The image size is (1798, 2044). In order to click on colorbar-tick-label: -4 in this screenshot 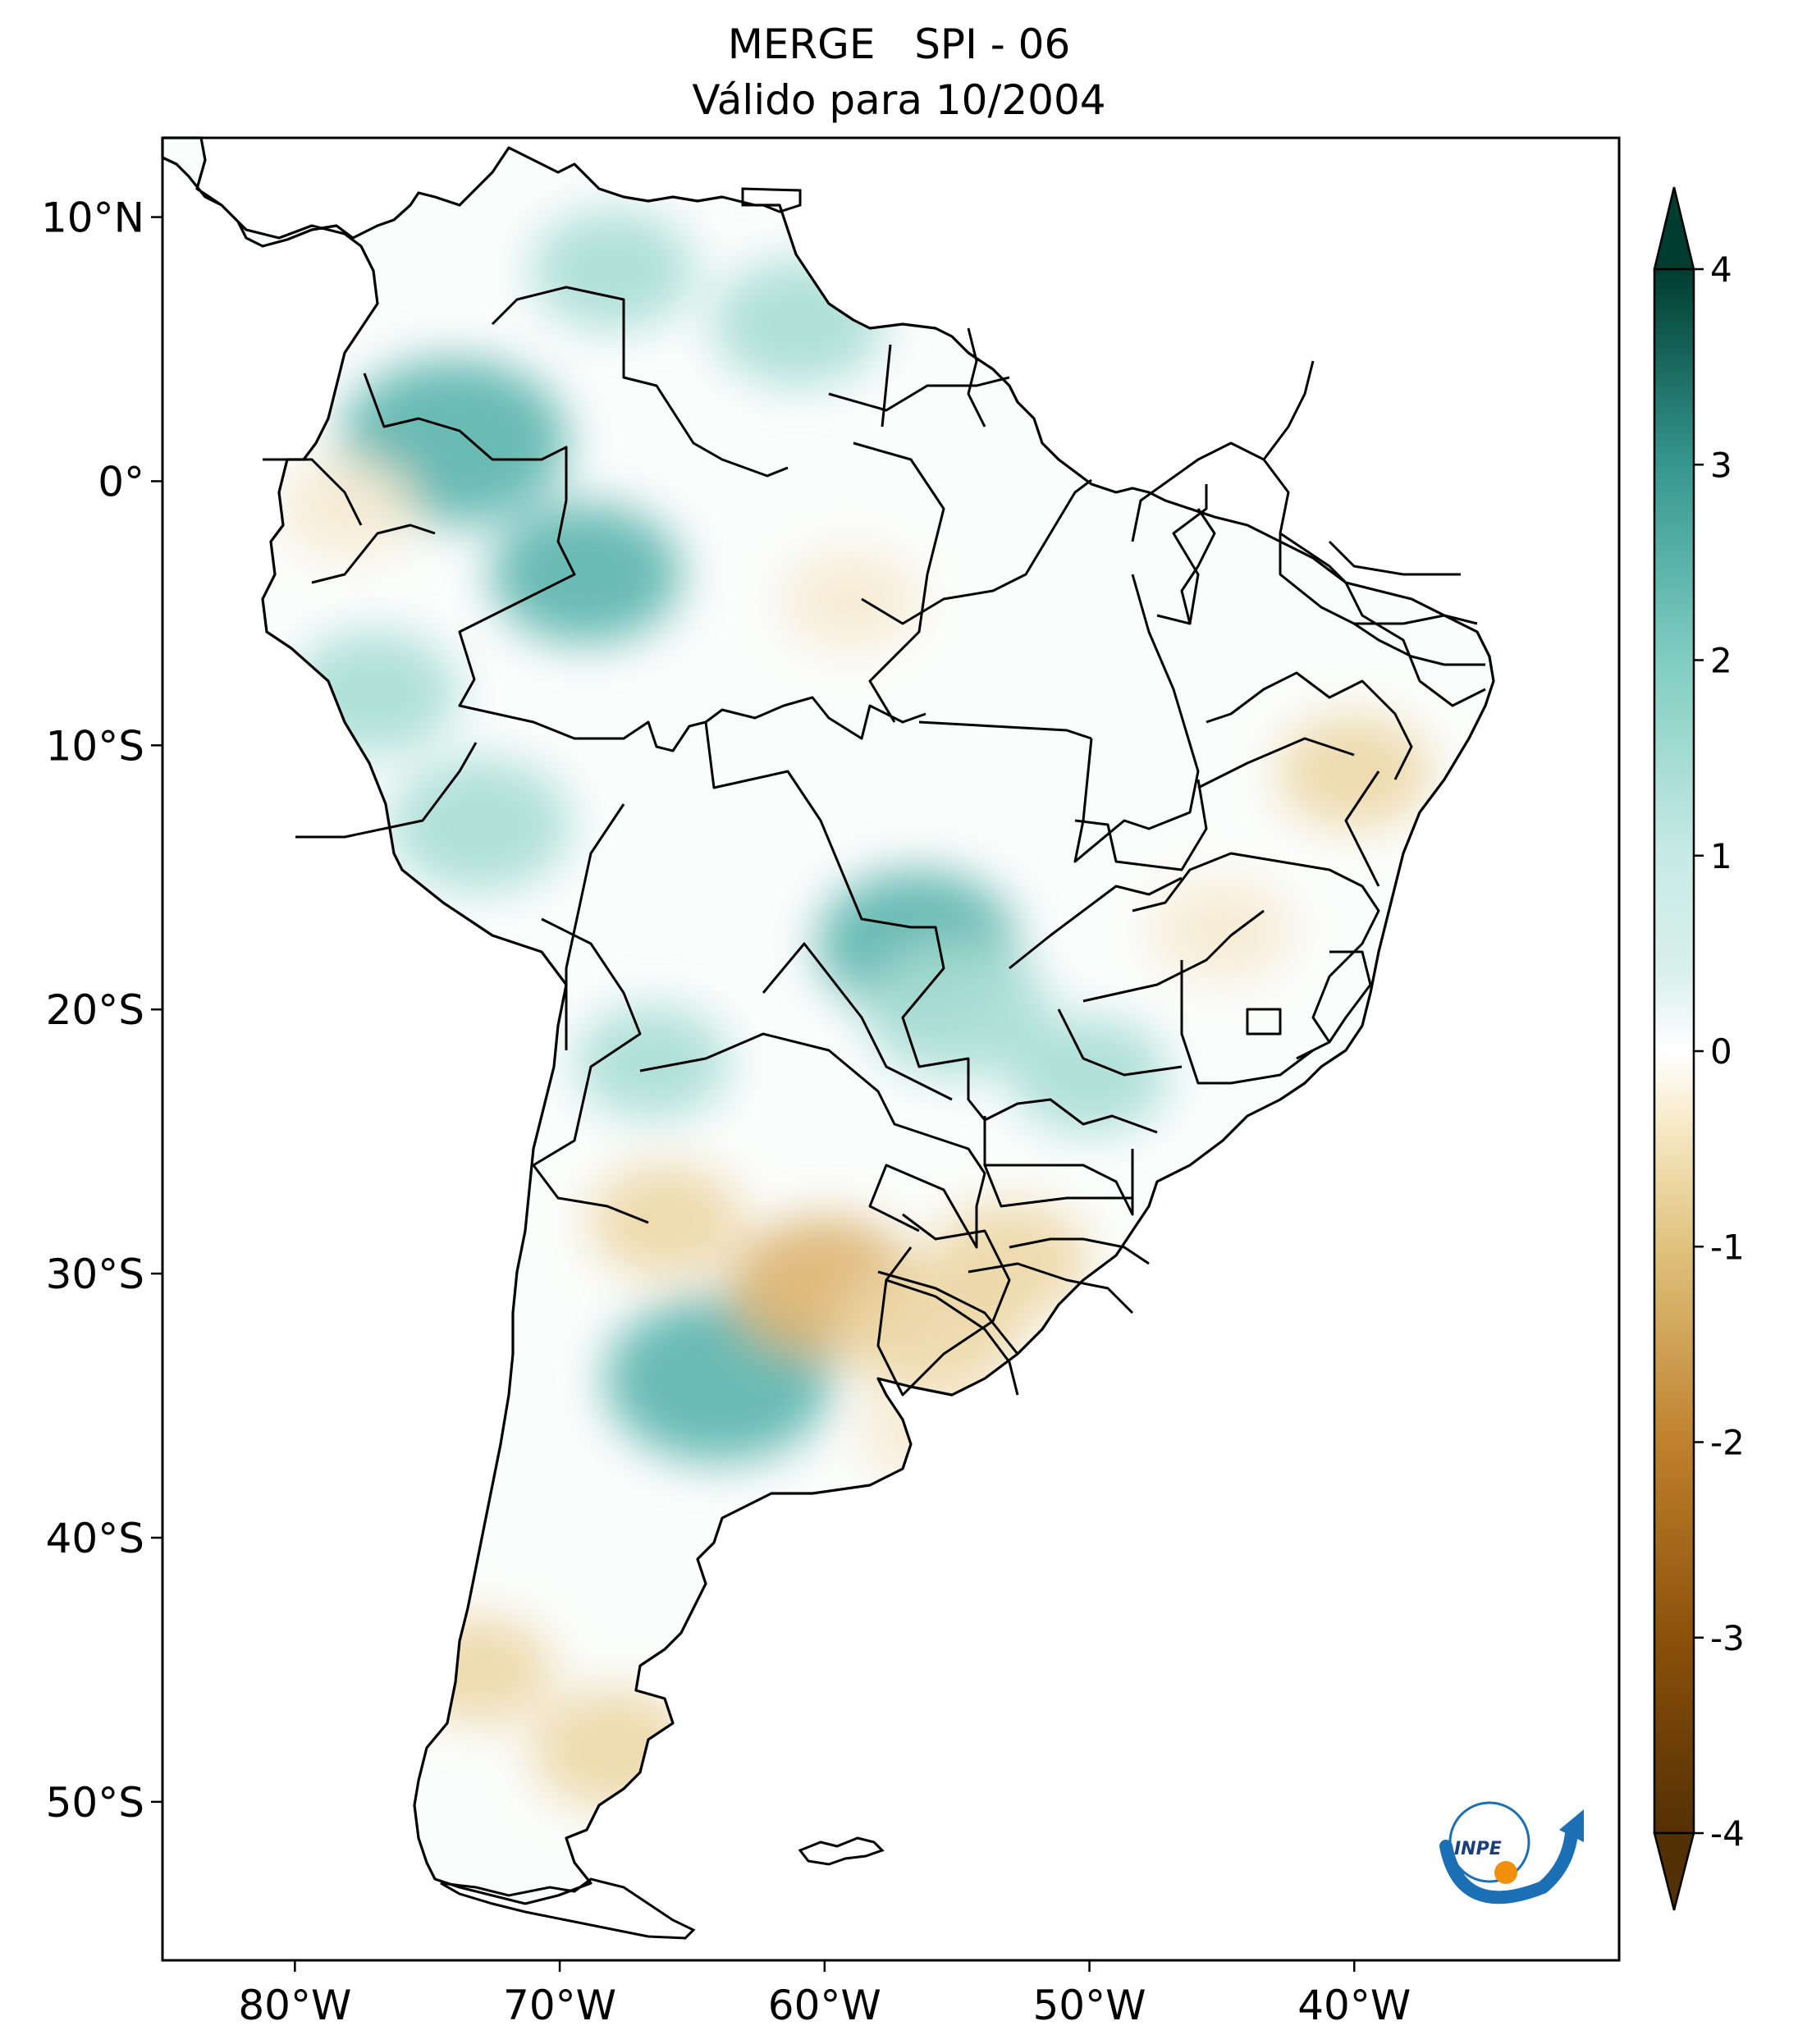, I will do `click(1727, 1833)`.